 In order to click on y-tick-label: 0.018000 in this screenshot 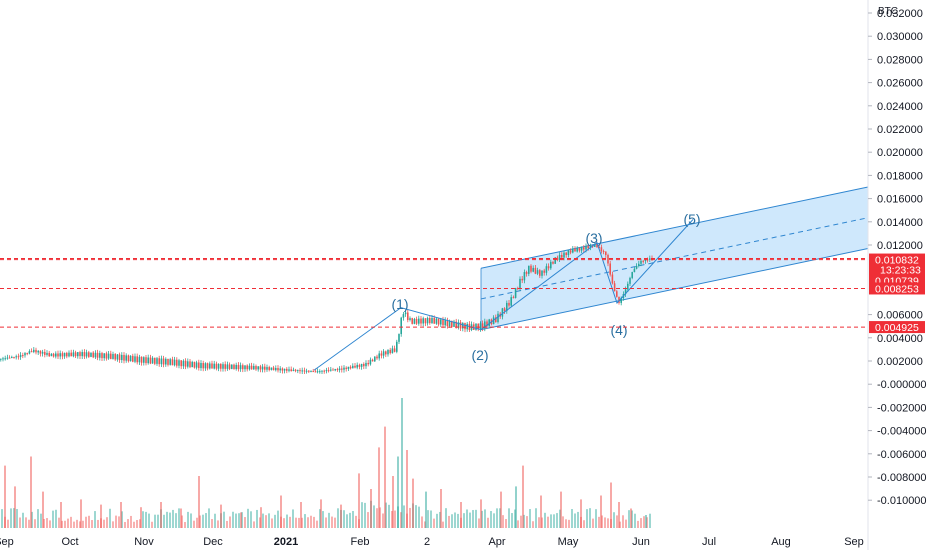, I will do `click(900, 176)`.